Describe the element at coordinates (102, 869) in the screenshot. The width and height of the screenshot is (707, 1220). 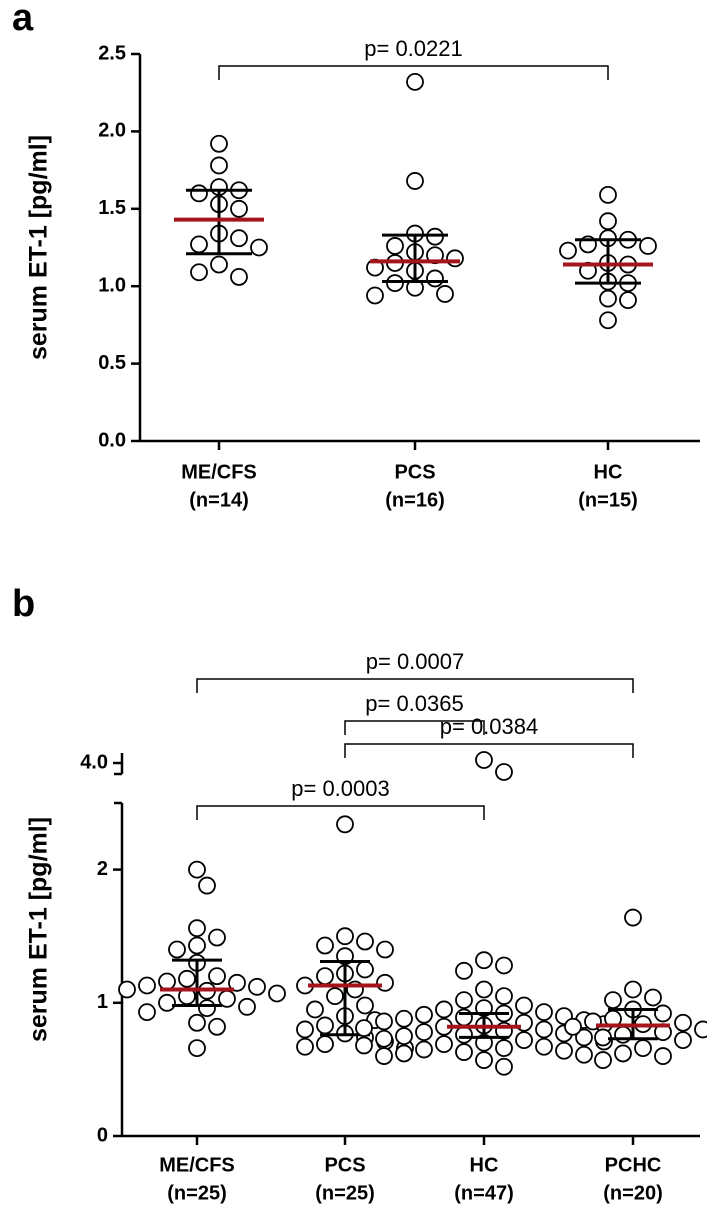
I see `y-tick-label: 2` at that location.